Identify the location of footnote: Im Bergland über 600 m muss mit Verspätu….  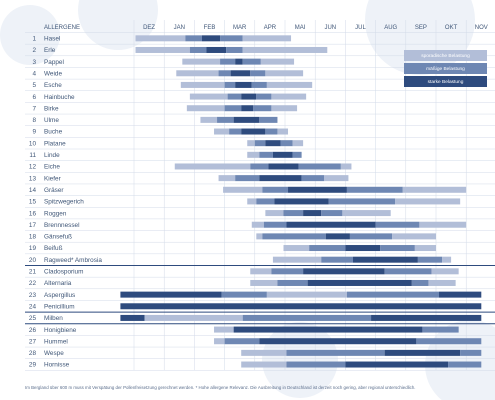
(220, 387).